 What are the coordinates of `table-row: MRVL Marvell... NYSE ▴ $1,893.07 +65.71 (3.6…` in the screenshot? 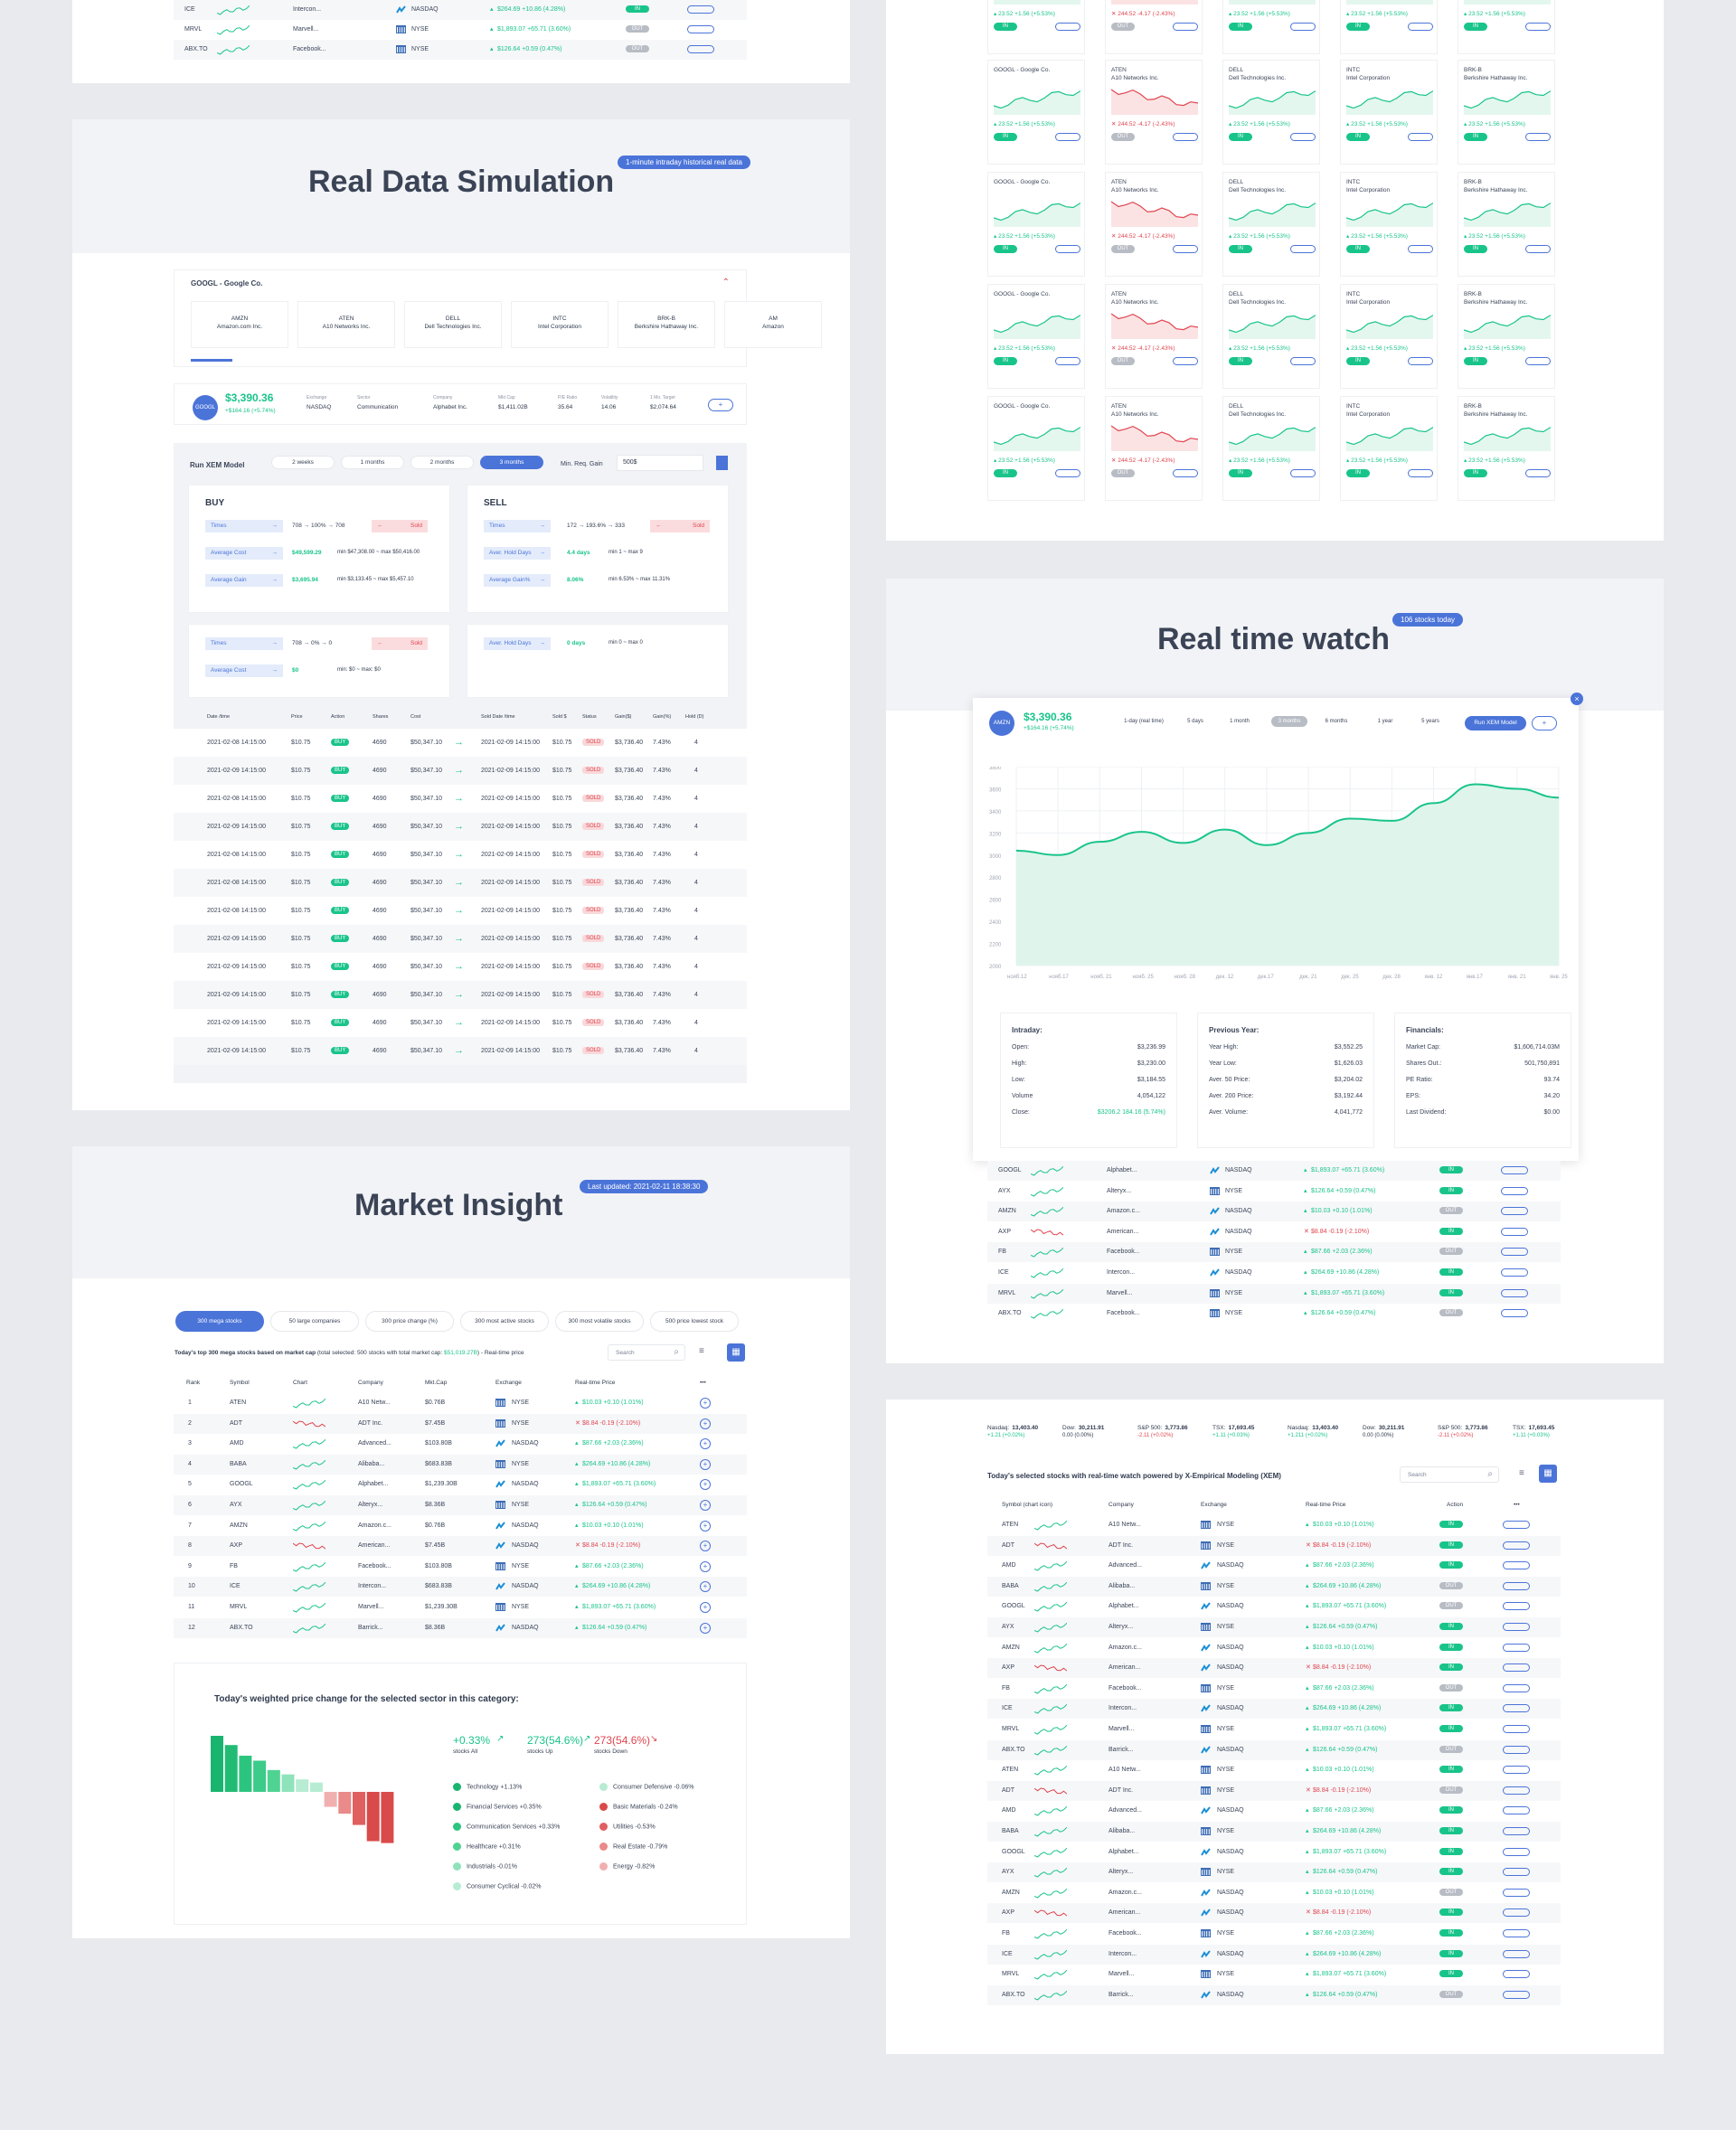 It's located at (460, 30).